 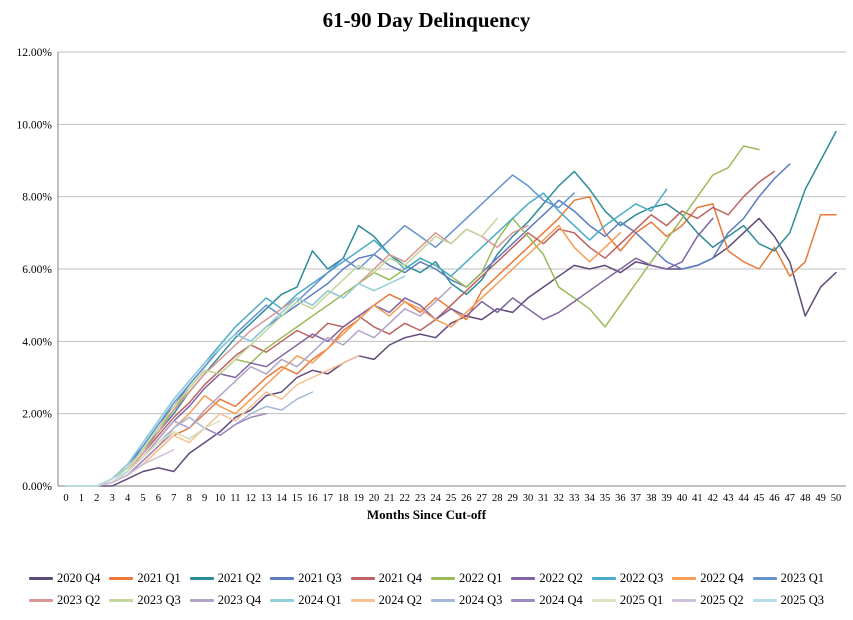 What do you see at coordinates (497, 498) in the screenshot?
I see `svg-text: 28` at bounding box center [497, 498].